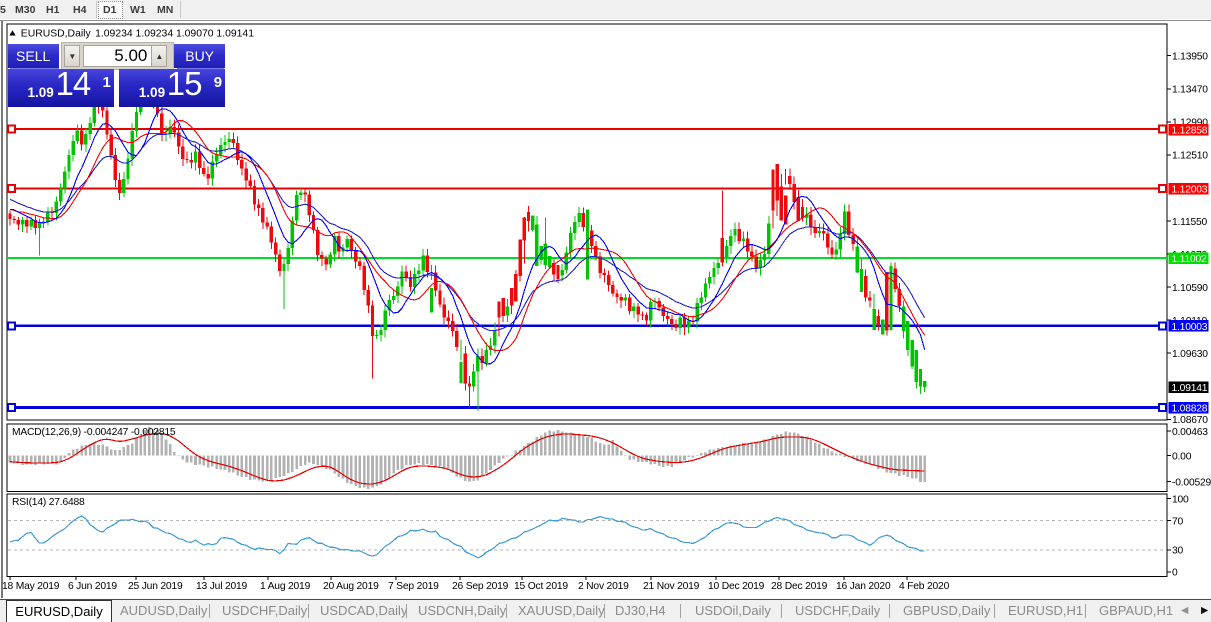 This screenshot has width=1211, height=622. I want to click on svg-text: 30, so click(1178, 551).